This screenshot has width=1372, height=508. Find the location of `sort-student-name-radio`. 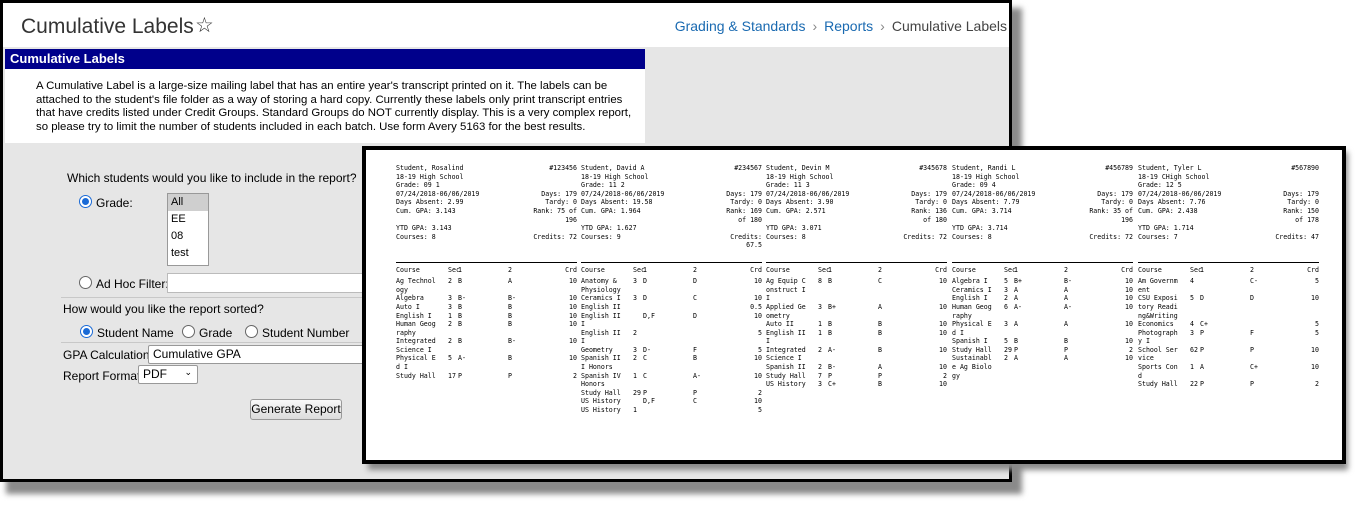

sort-student-name-radio is located at coordinates (86, 331).